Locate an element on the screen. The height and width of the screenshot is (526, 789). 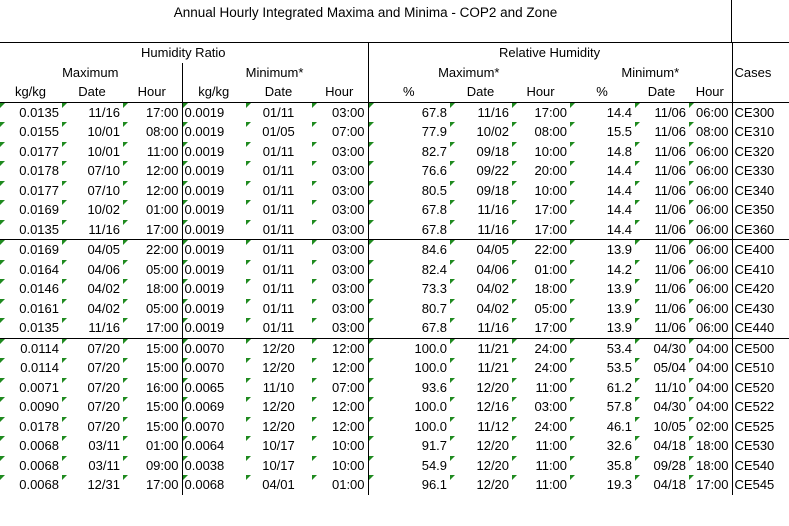
hr-max-date: 04/06 is located at coordinates (92, 269).